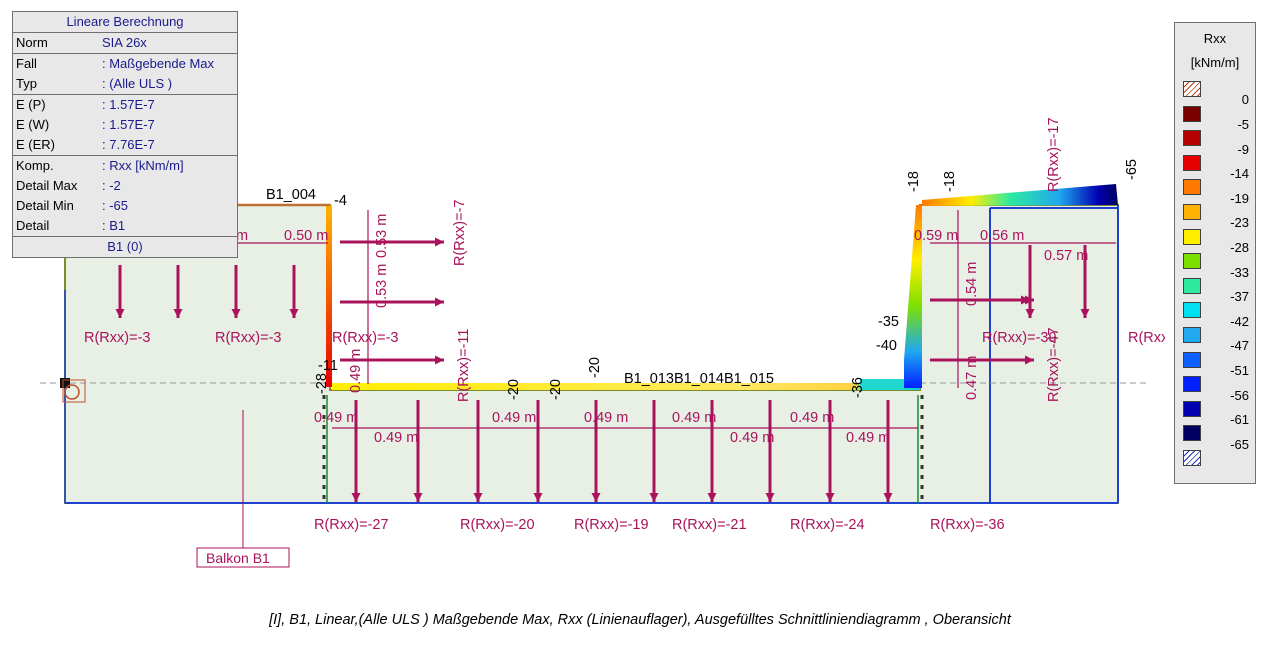 The height and width of the screenshot is (648, 1280). Describe the element at coordinates (32, 42) in the screenshot. I see `info-row-label: Norm` at that location.